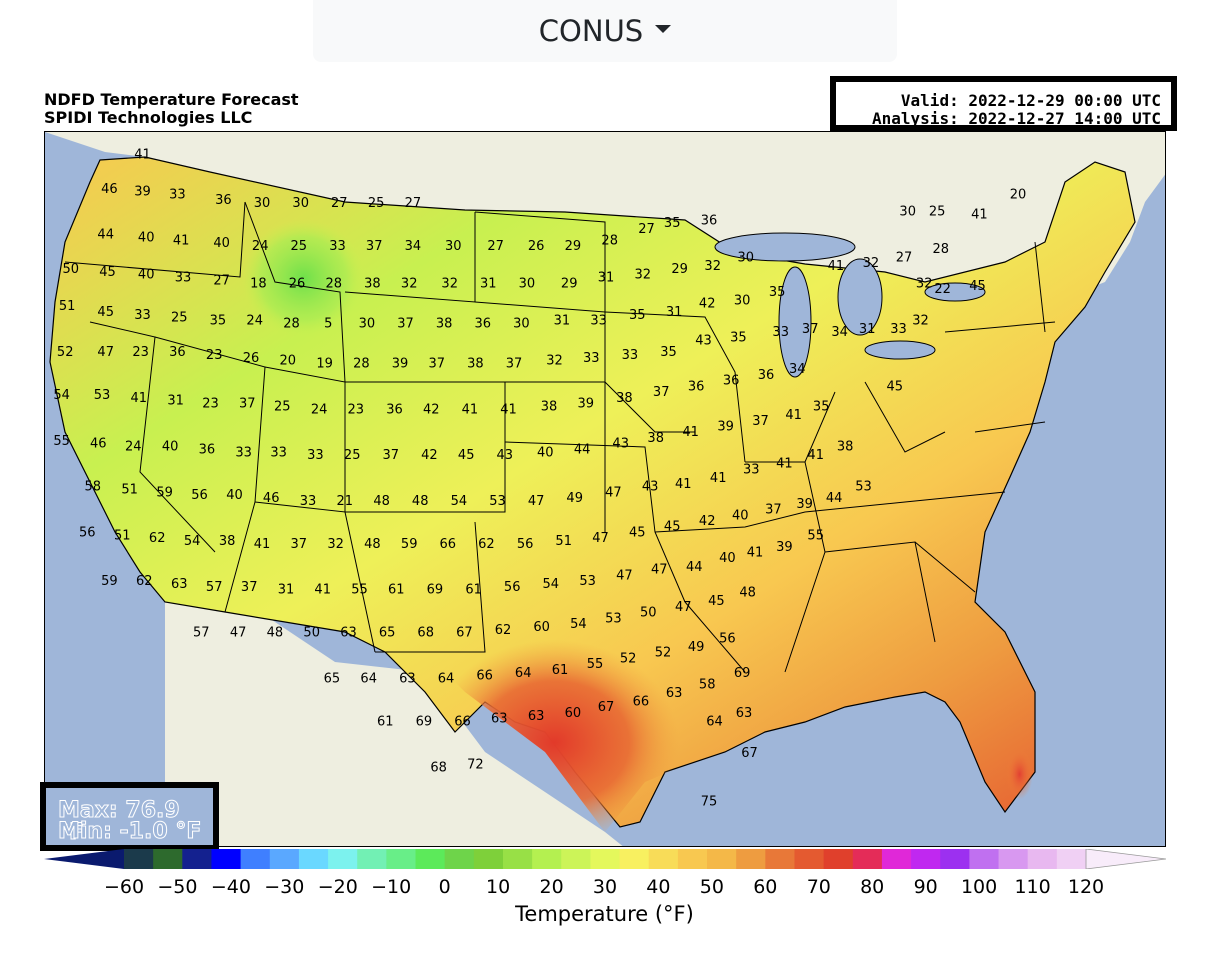 The width and height of the screenshot is (1209, 971). Describe the element at coordinates (61, 395) in the screenshot. I see `temperature-value-label: 54` at that location.